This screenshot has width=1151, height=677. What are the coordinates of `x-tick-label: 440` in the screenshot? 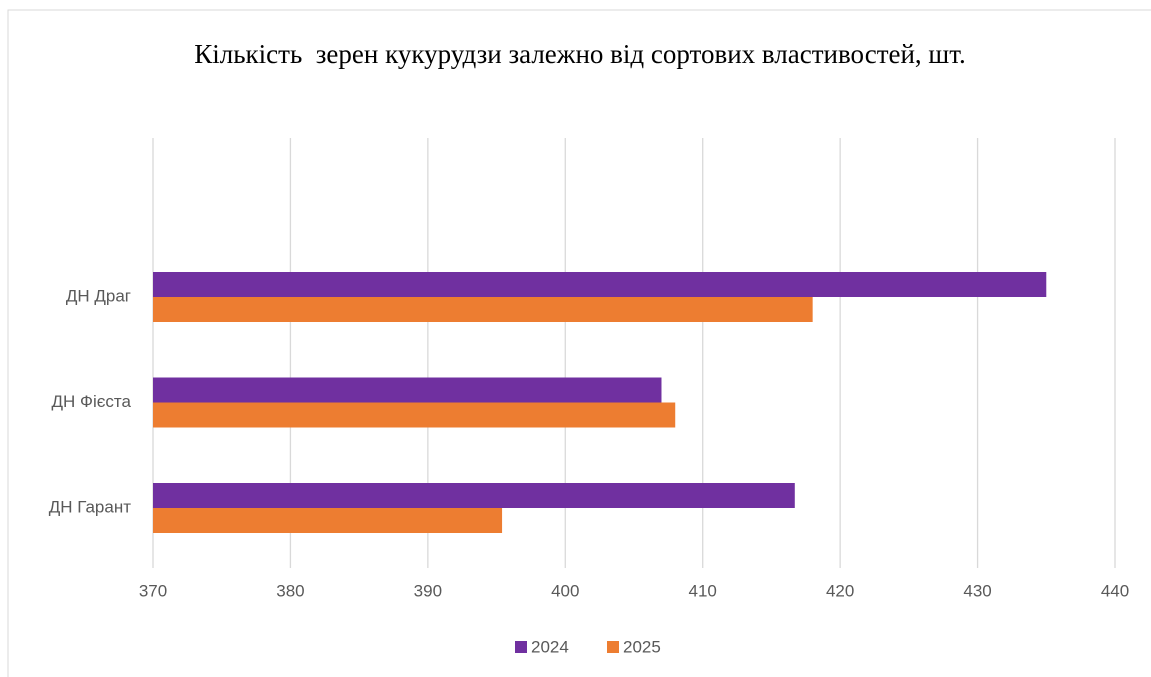 It's located at (1115, 590).